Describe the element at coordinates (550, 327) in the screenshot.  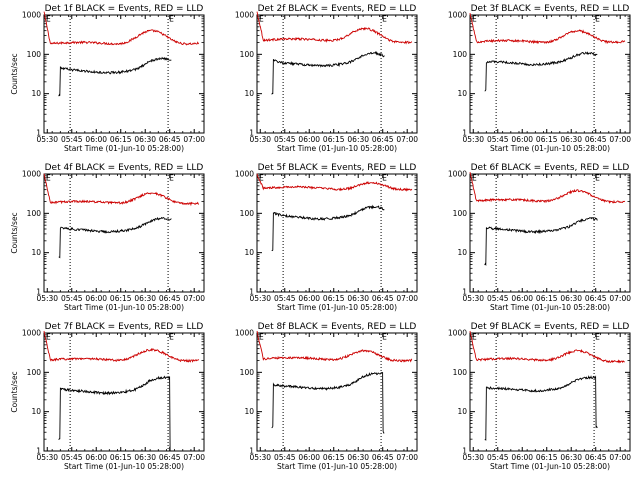
I see `panel-title: Det 9f BLACK = Events, RED = LLD` at that location.